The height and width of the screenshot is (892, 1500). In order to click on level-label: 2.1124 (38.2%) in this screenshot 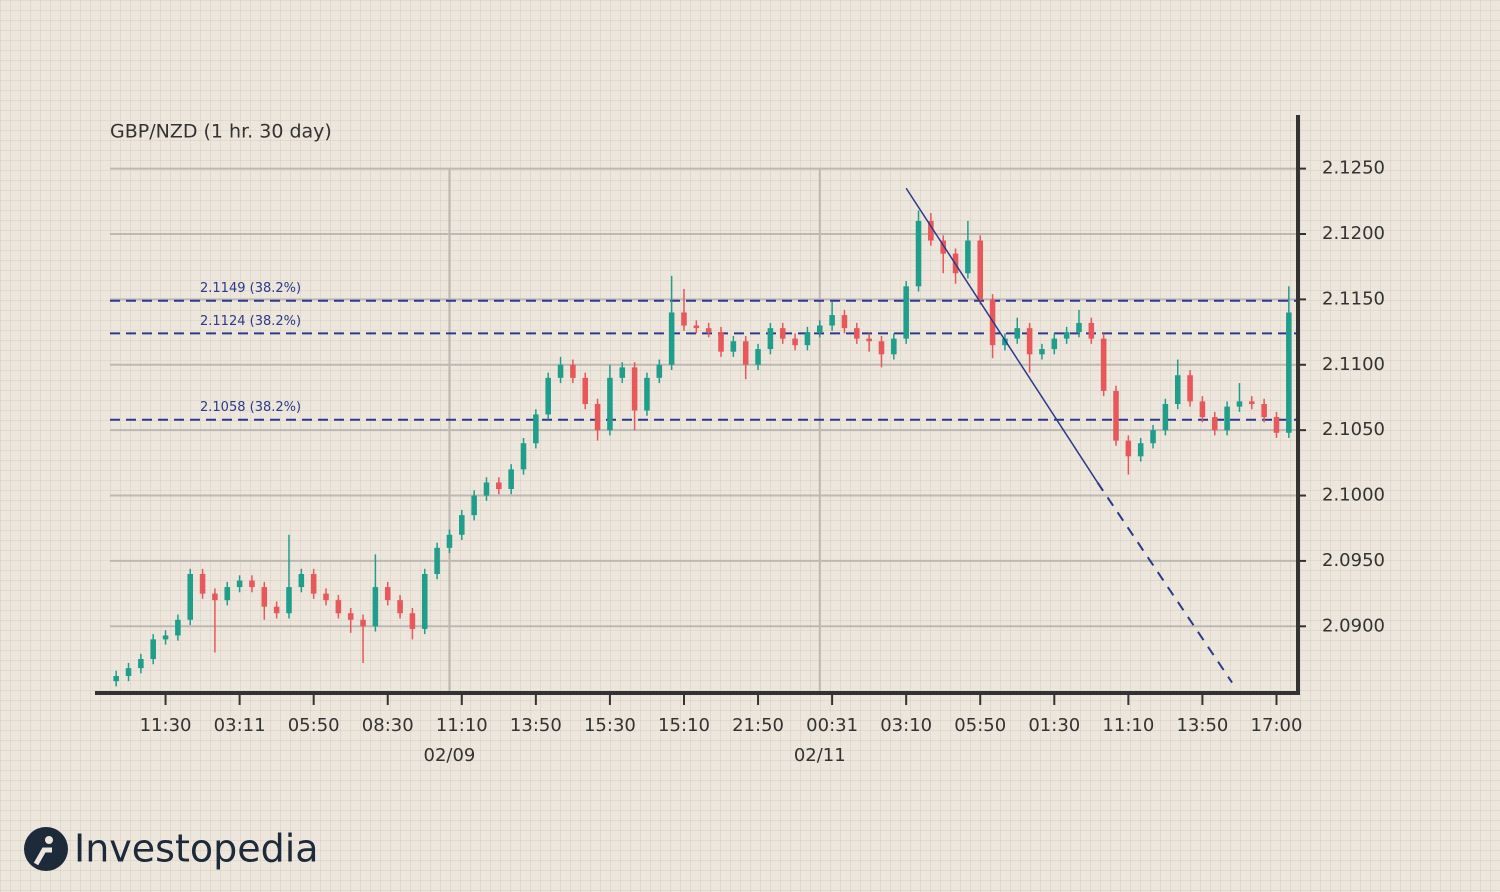, I will do `click(250, 321)`.